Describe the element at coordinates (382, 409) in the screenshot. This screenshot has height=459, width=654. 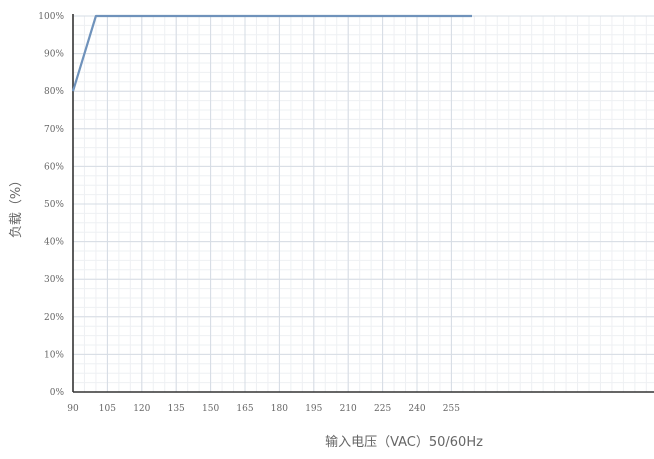
I see `x-tick-label: 225` at that location.